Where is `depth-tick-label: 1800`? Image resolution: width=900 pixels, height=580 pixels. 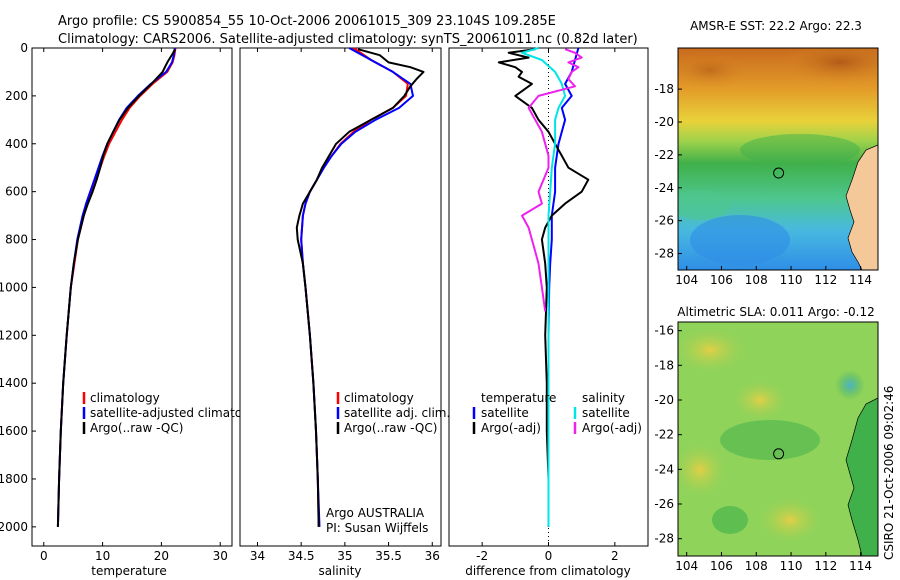 depth-tick-label: 1800 is located at coordinates (14, 479).